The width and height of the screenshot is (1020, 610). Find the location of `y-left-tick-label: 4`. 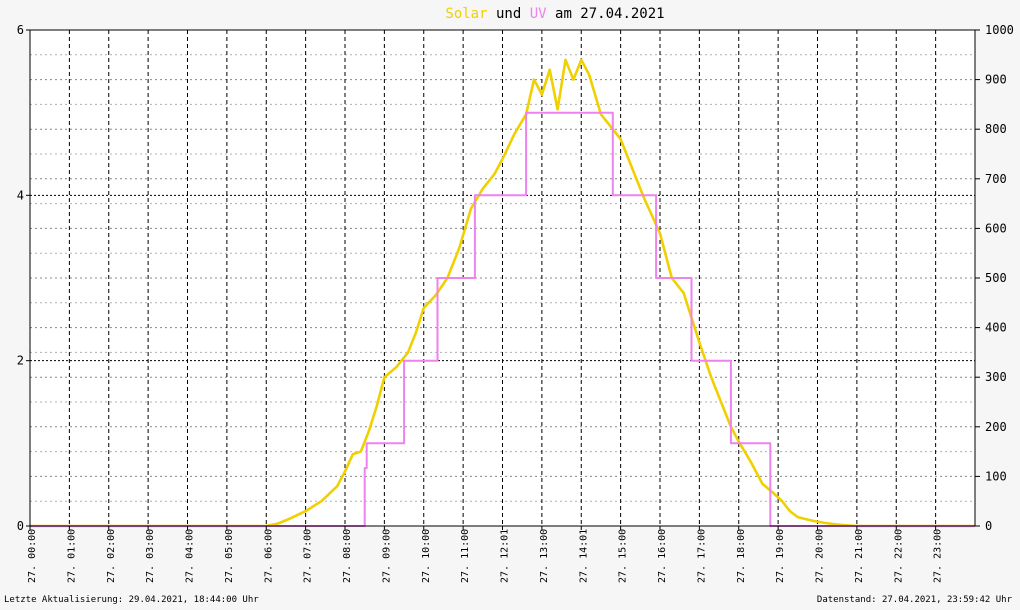

y-left-tick-label: 4 is located at coordinates (20, 195).